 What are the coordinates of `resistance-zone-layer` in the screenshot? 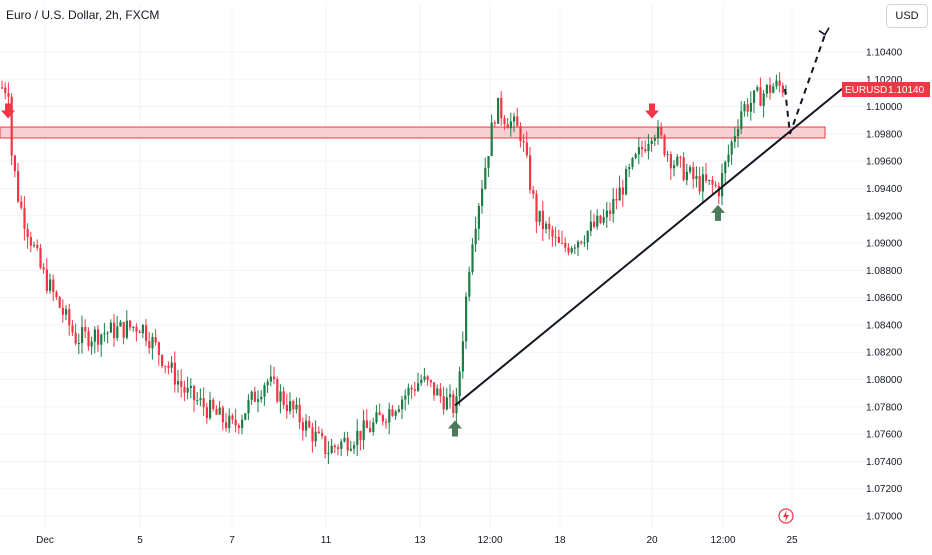 It's located at (413, 132).